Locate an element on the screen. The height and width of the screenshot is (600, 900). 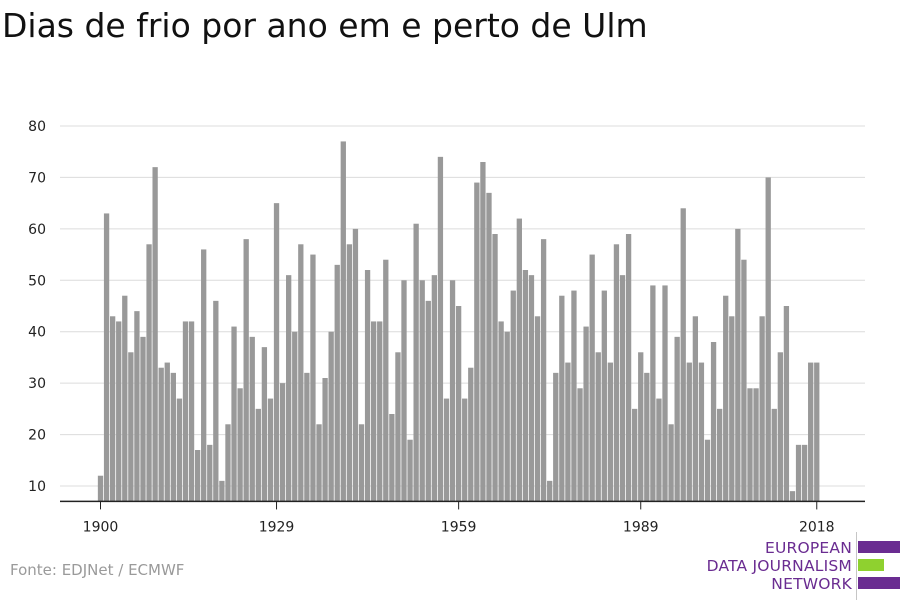
bar-1932 is located at coordinates (295, 416).